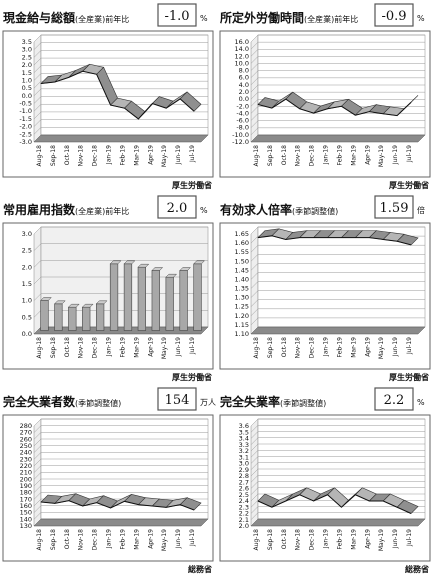 This screenshot has width=434, height=575. Describe the element at coordinates (242, 252) in the screenshot. I see `y-tick-label: 1.55` at that location.